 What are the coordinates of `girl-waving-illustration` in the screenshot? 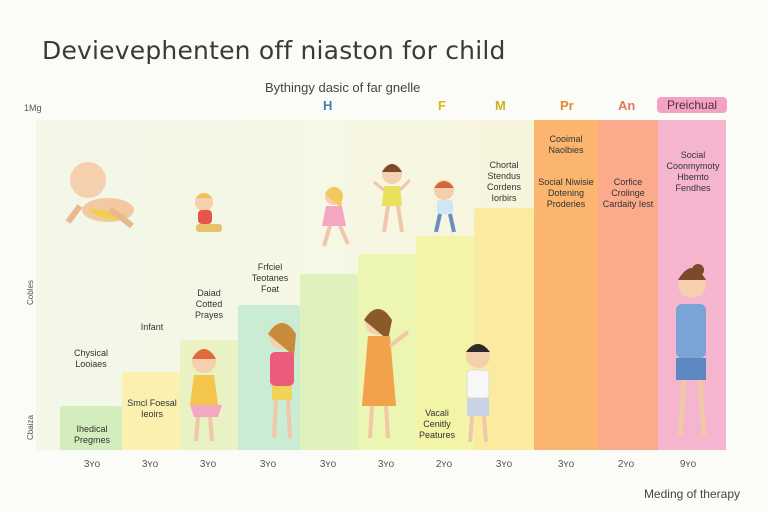 It's located at (206, 395).